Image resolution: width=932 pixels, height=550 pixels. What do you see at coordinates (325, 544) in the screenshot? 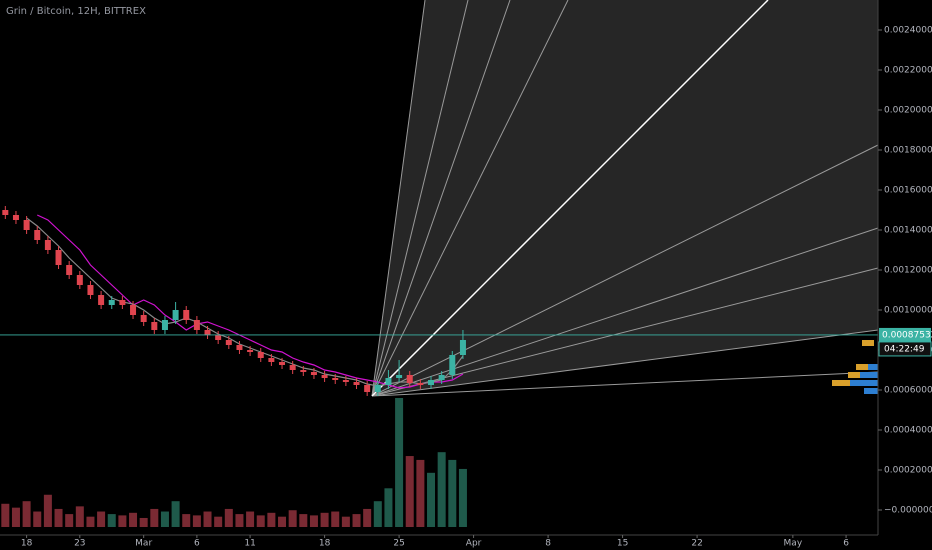
I see `x-tick-label: 18` at bounding box center [325, 544].